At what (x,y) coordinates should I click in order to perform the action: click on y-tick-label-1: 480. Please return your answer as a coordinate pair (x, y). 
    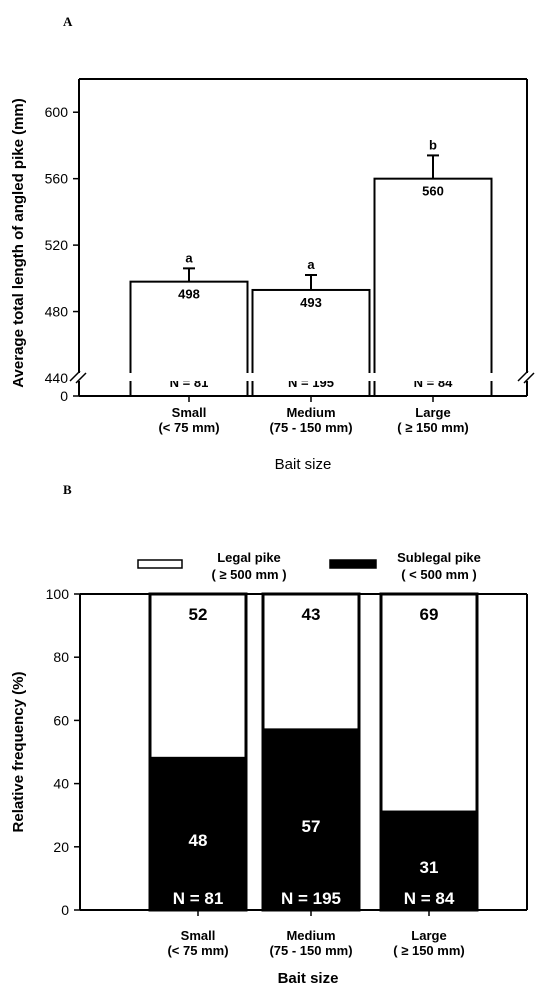
    Looking at the image, I should click on (57, 312).